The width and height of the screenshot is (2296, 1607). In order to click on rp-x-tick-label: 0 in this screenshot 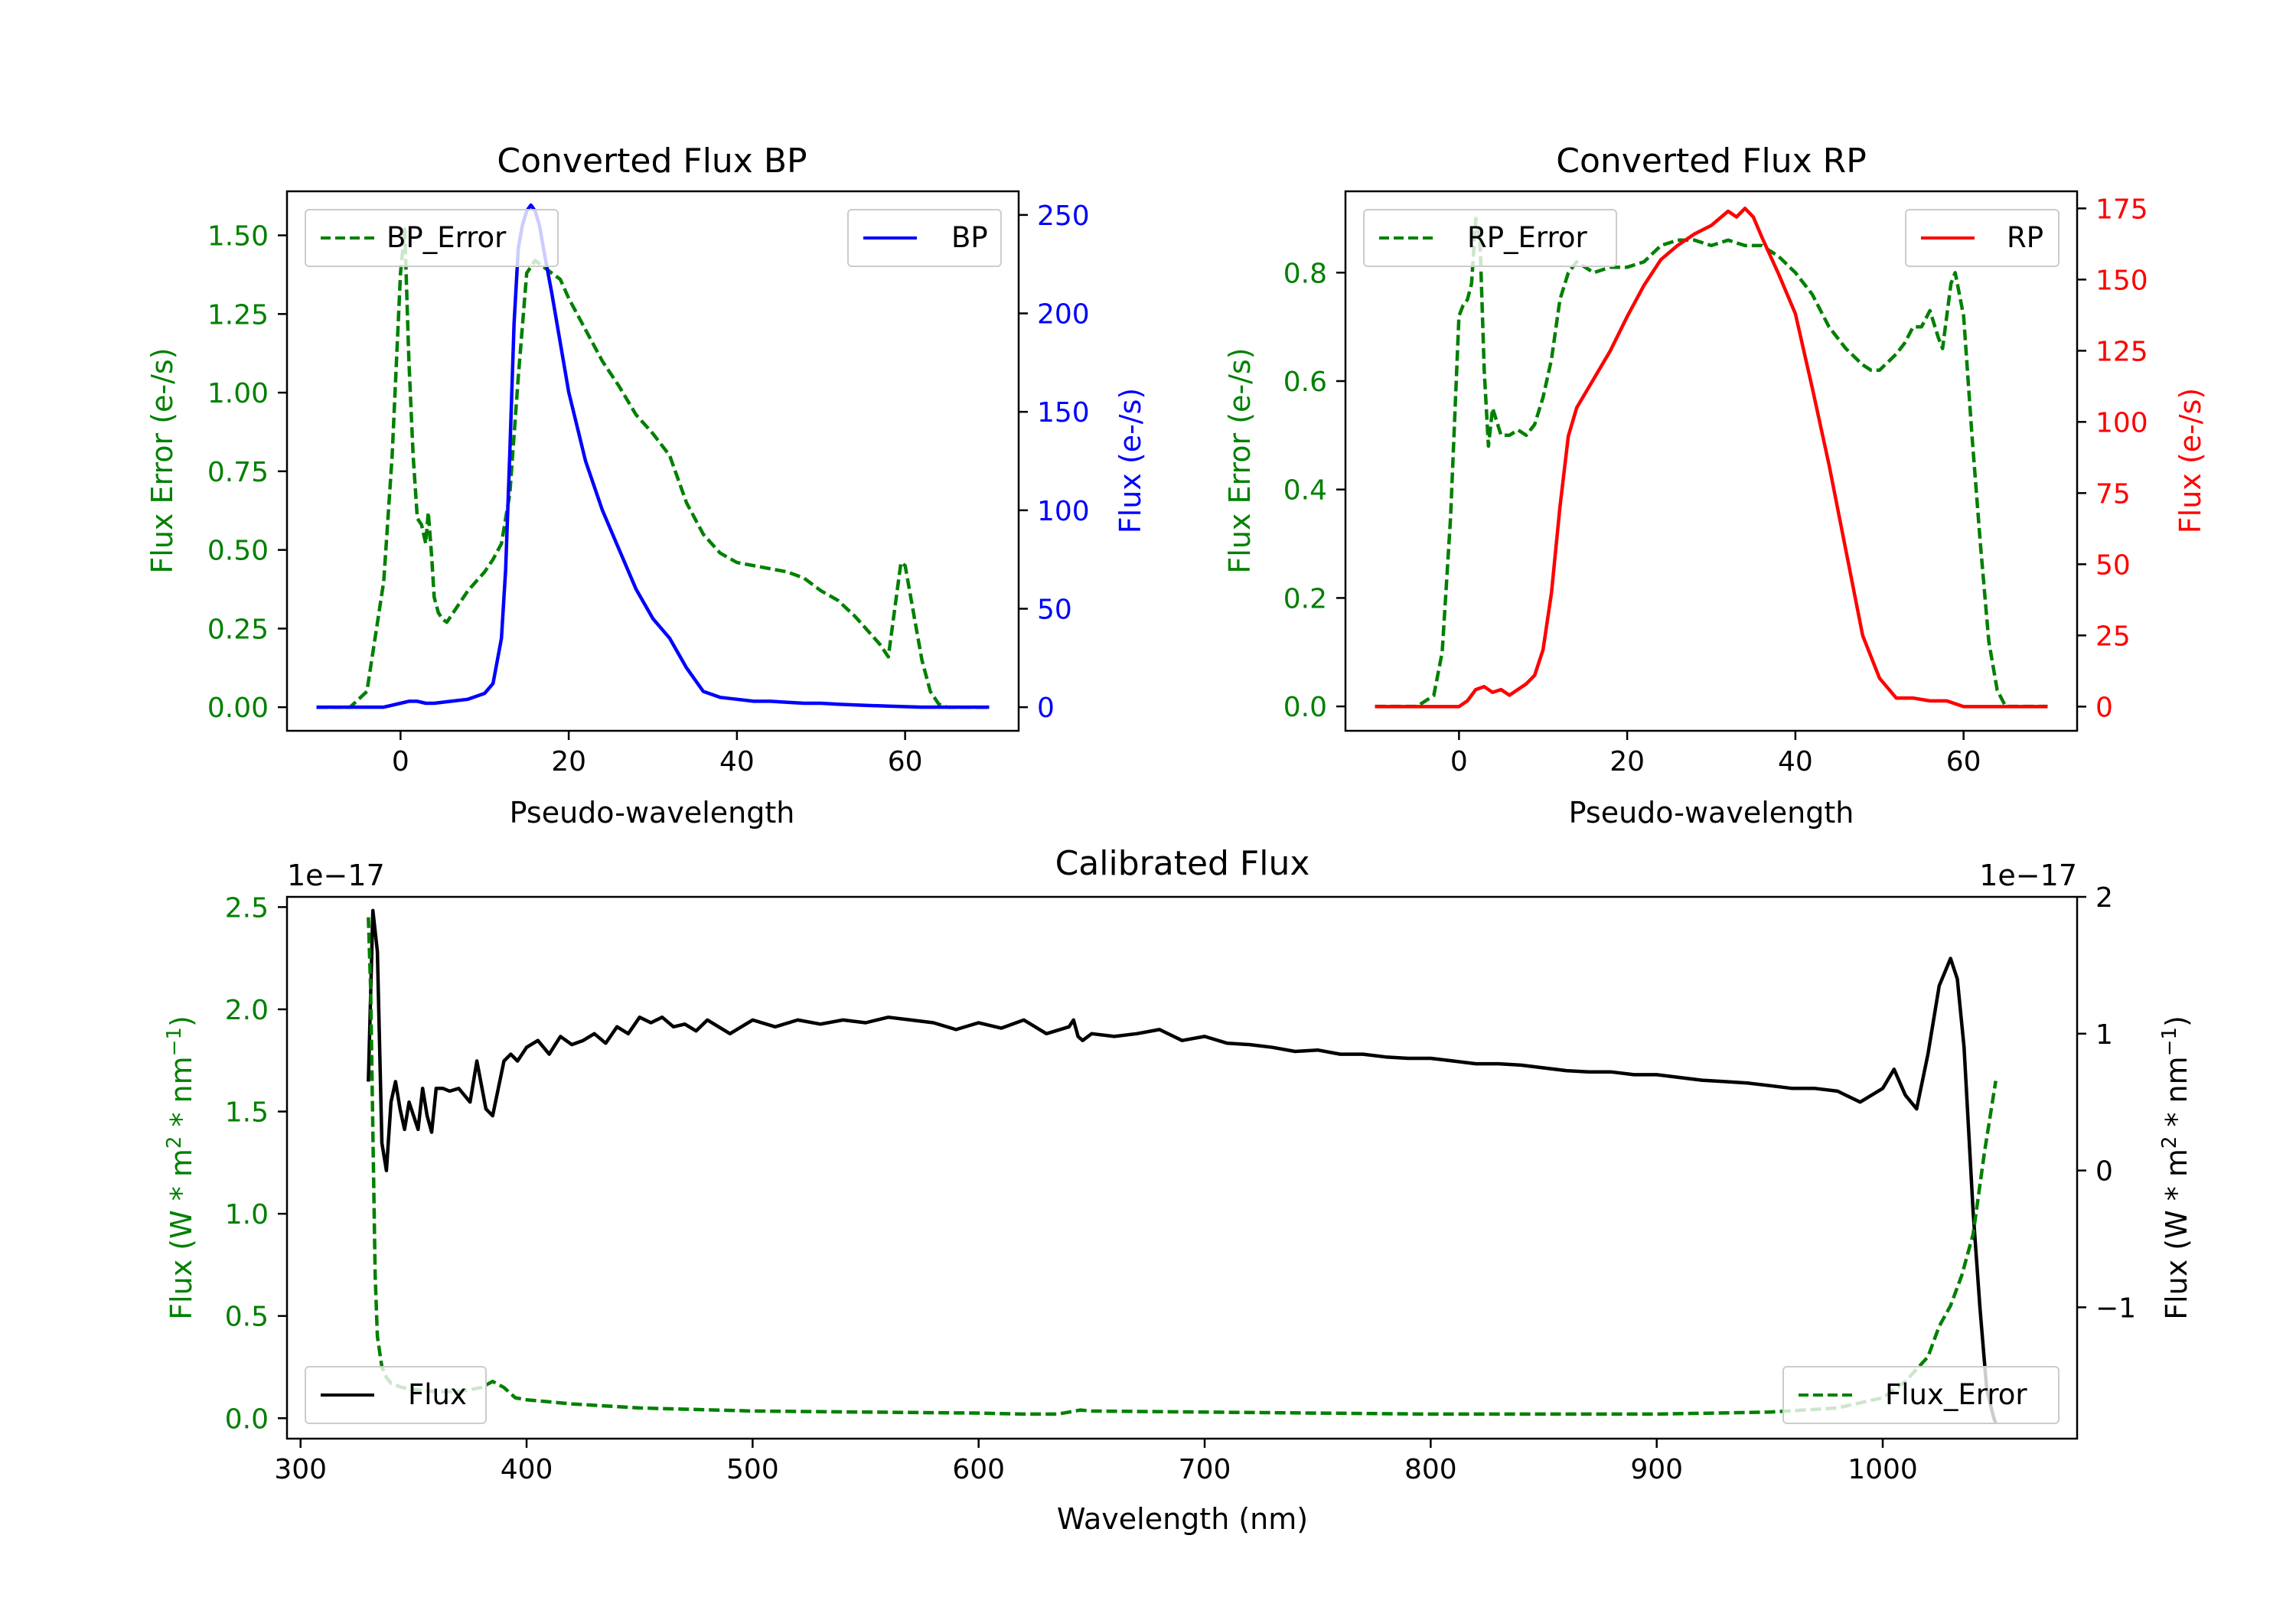, I will do `click(1459, 761)`.